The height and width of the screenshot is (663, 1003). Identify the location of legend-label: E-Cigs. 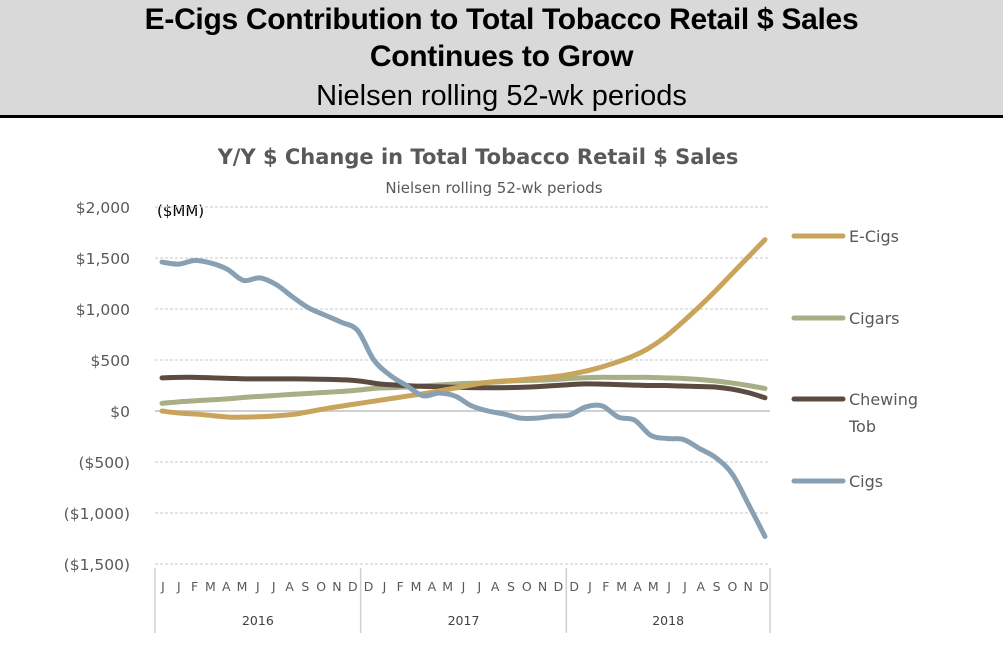
(874, 236).